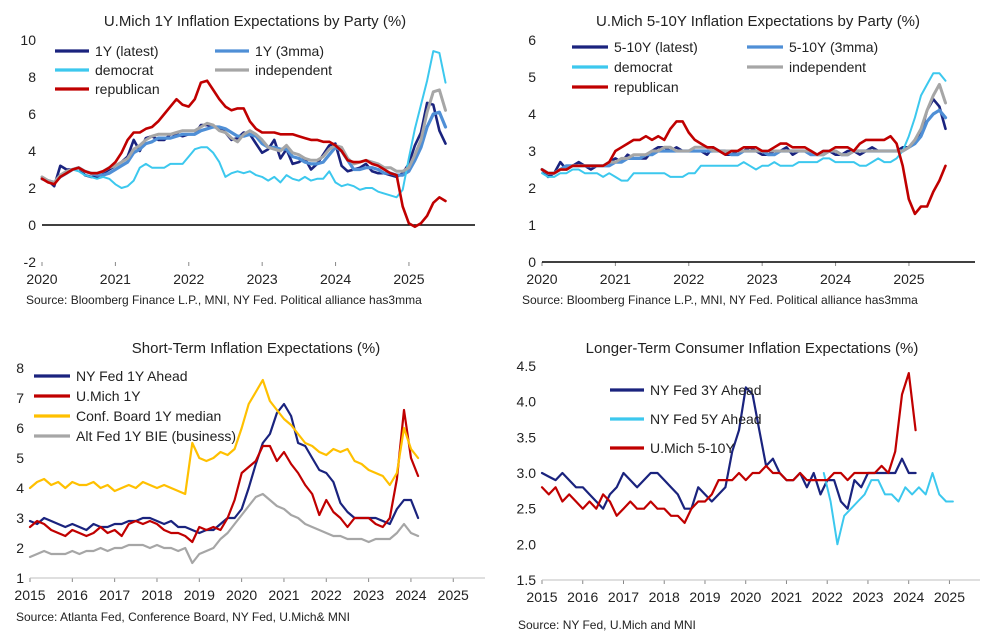 The height and width of the screenshot is (639, 1000). What do you see at coordinates (28, 40) in the screenshot?
I see `y-tick-label: 10` at bounding box center [28, 40].